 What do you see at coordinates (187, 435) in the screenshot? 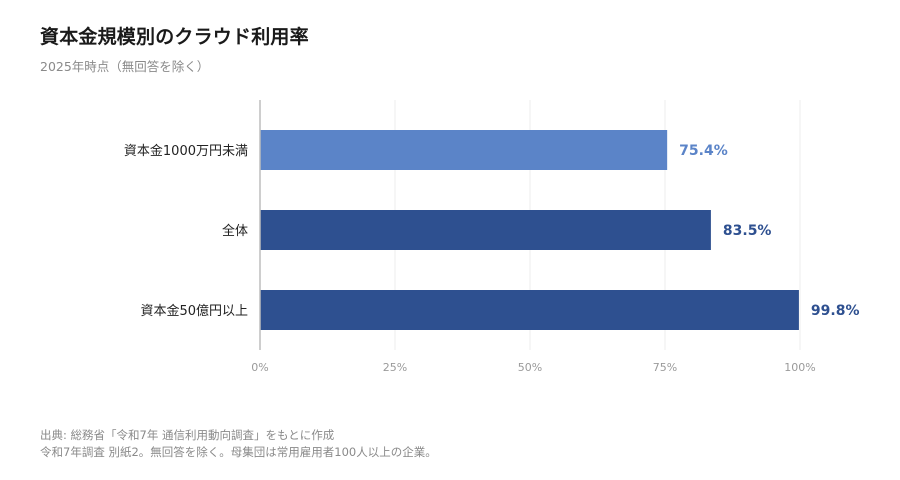
I see `source-line-1: 出典: 総務省「令和7年 通信利用動向調査」をもとに作成` at bounding box center [187, 435].